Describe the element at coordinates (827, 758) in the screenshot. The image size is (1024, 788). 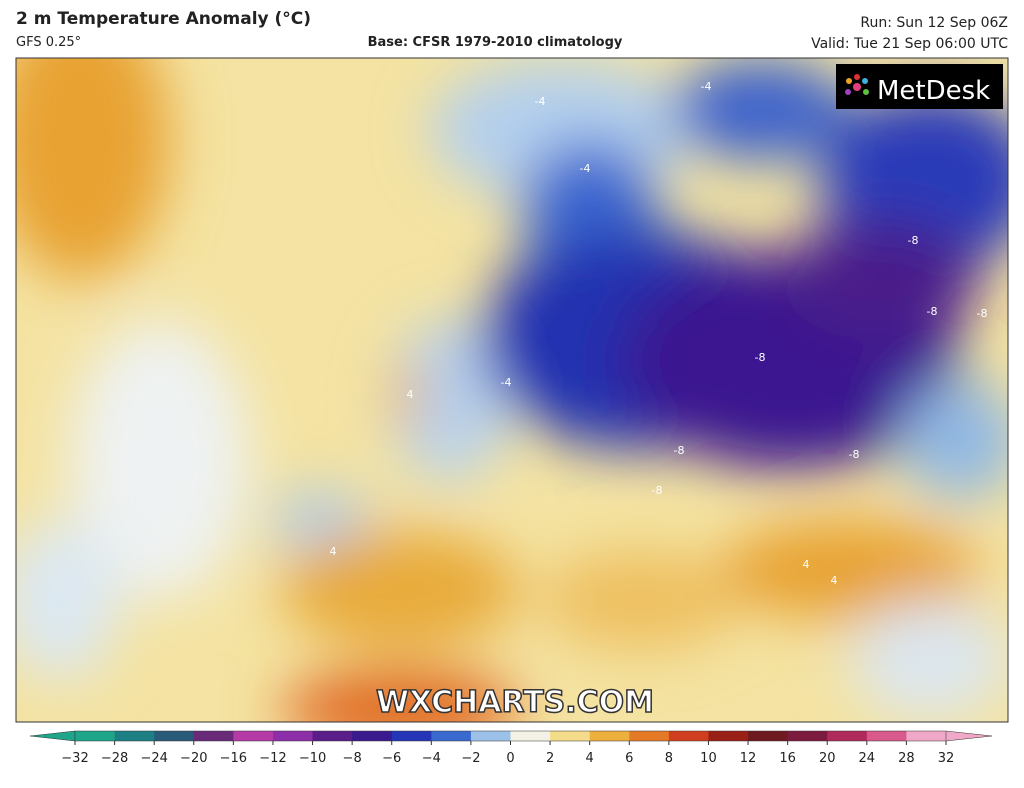
I see `colorbar-tick-label: 20` at that location.